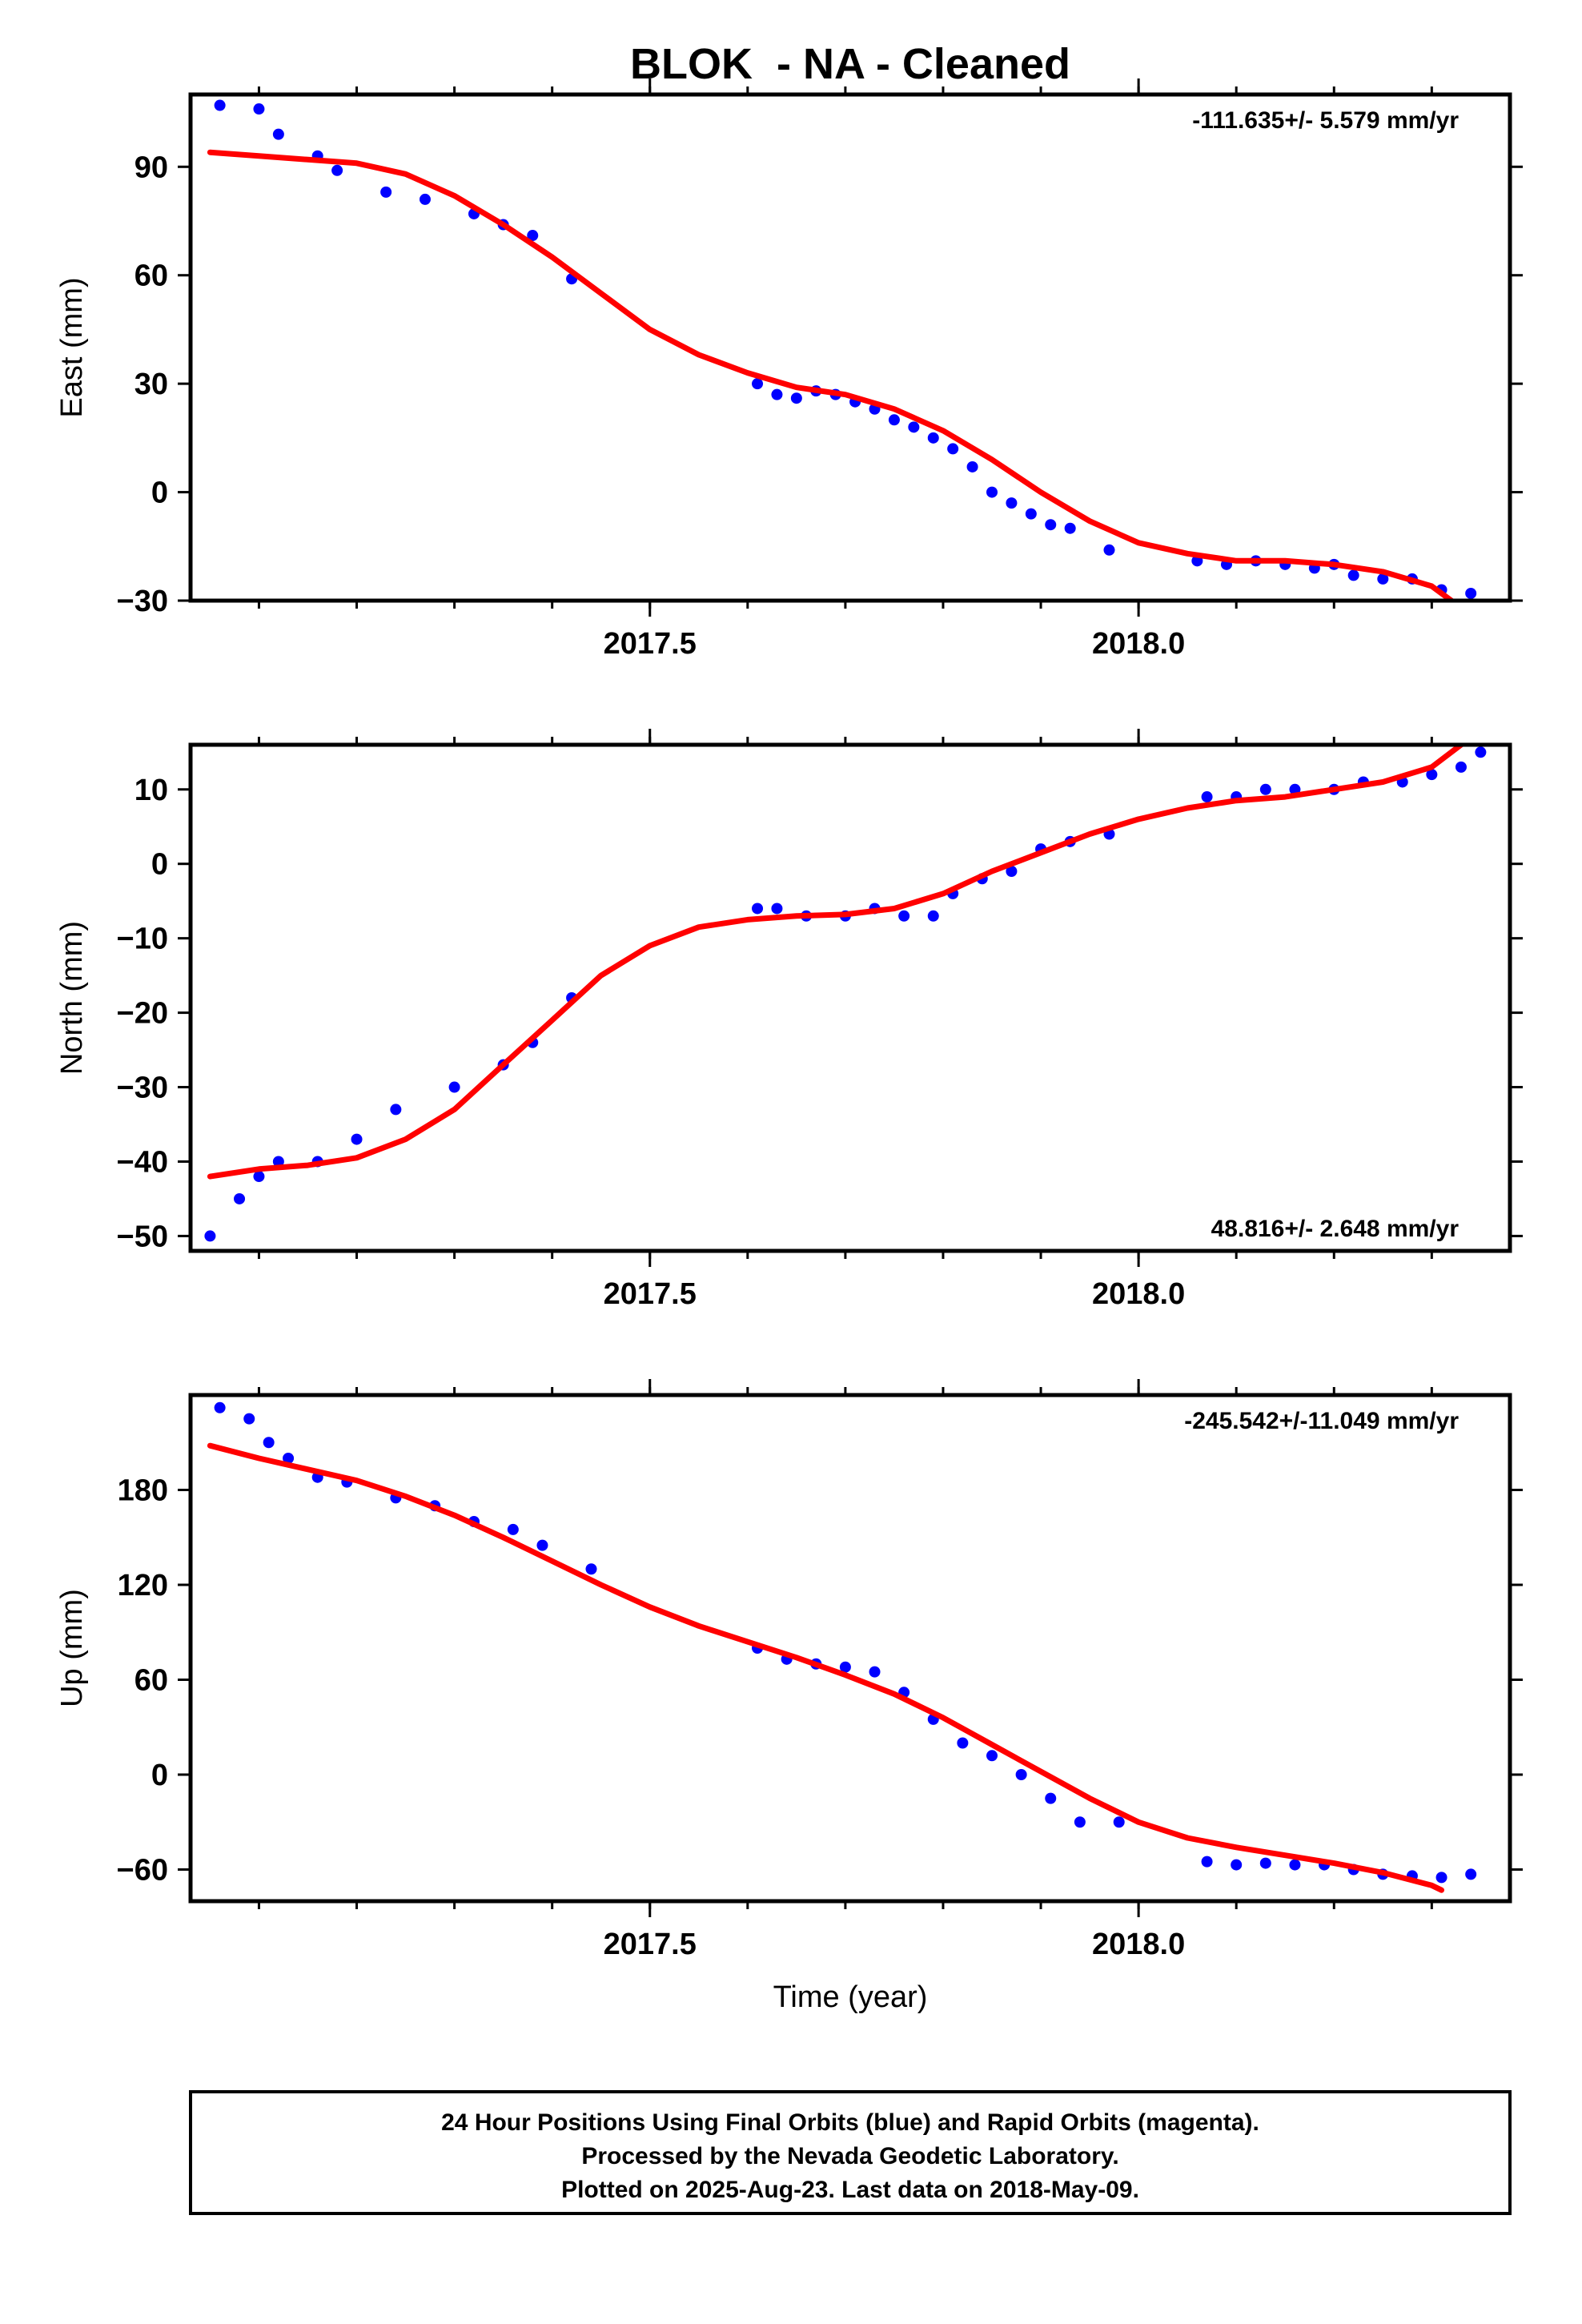 Image resolution: width=1582 pixels, height=2324 pixels. What do you see at coordinates (142, 1871) in the screenshot?
I see `y-tick-label: −60` at bounding box center [142, 1871].